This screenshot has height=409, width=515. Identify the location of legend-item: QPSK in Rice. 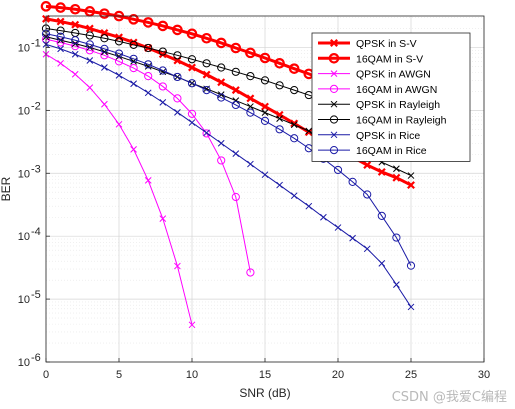
(369, 136).